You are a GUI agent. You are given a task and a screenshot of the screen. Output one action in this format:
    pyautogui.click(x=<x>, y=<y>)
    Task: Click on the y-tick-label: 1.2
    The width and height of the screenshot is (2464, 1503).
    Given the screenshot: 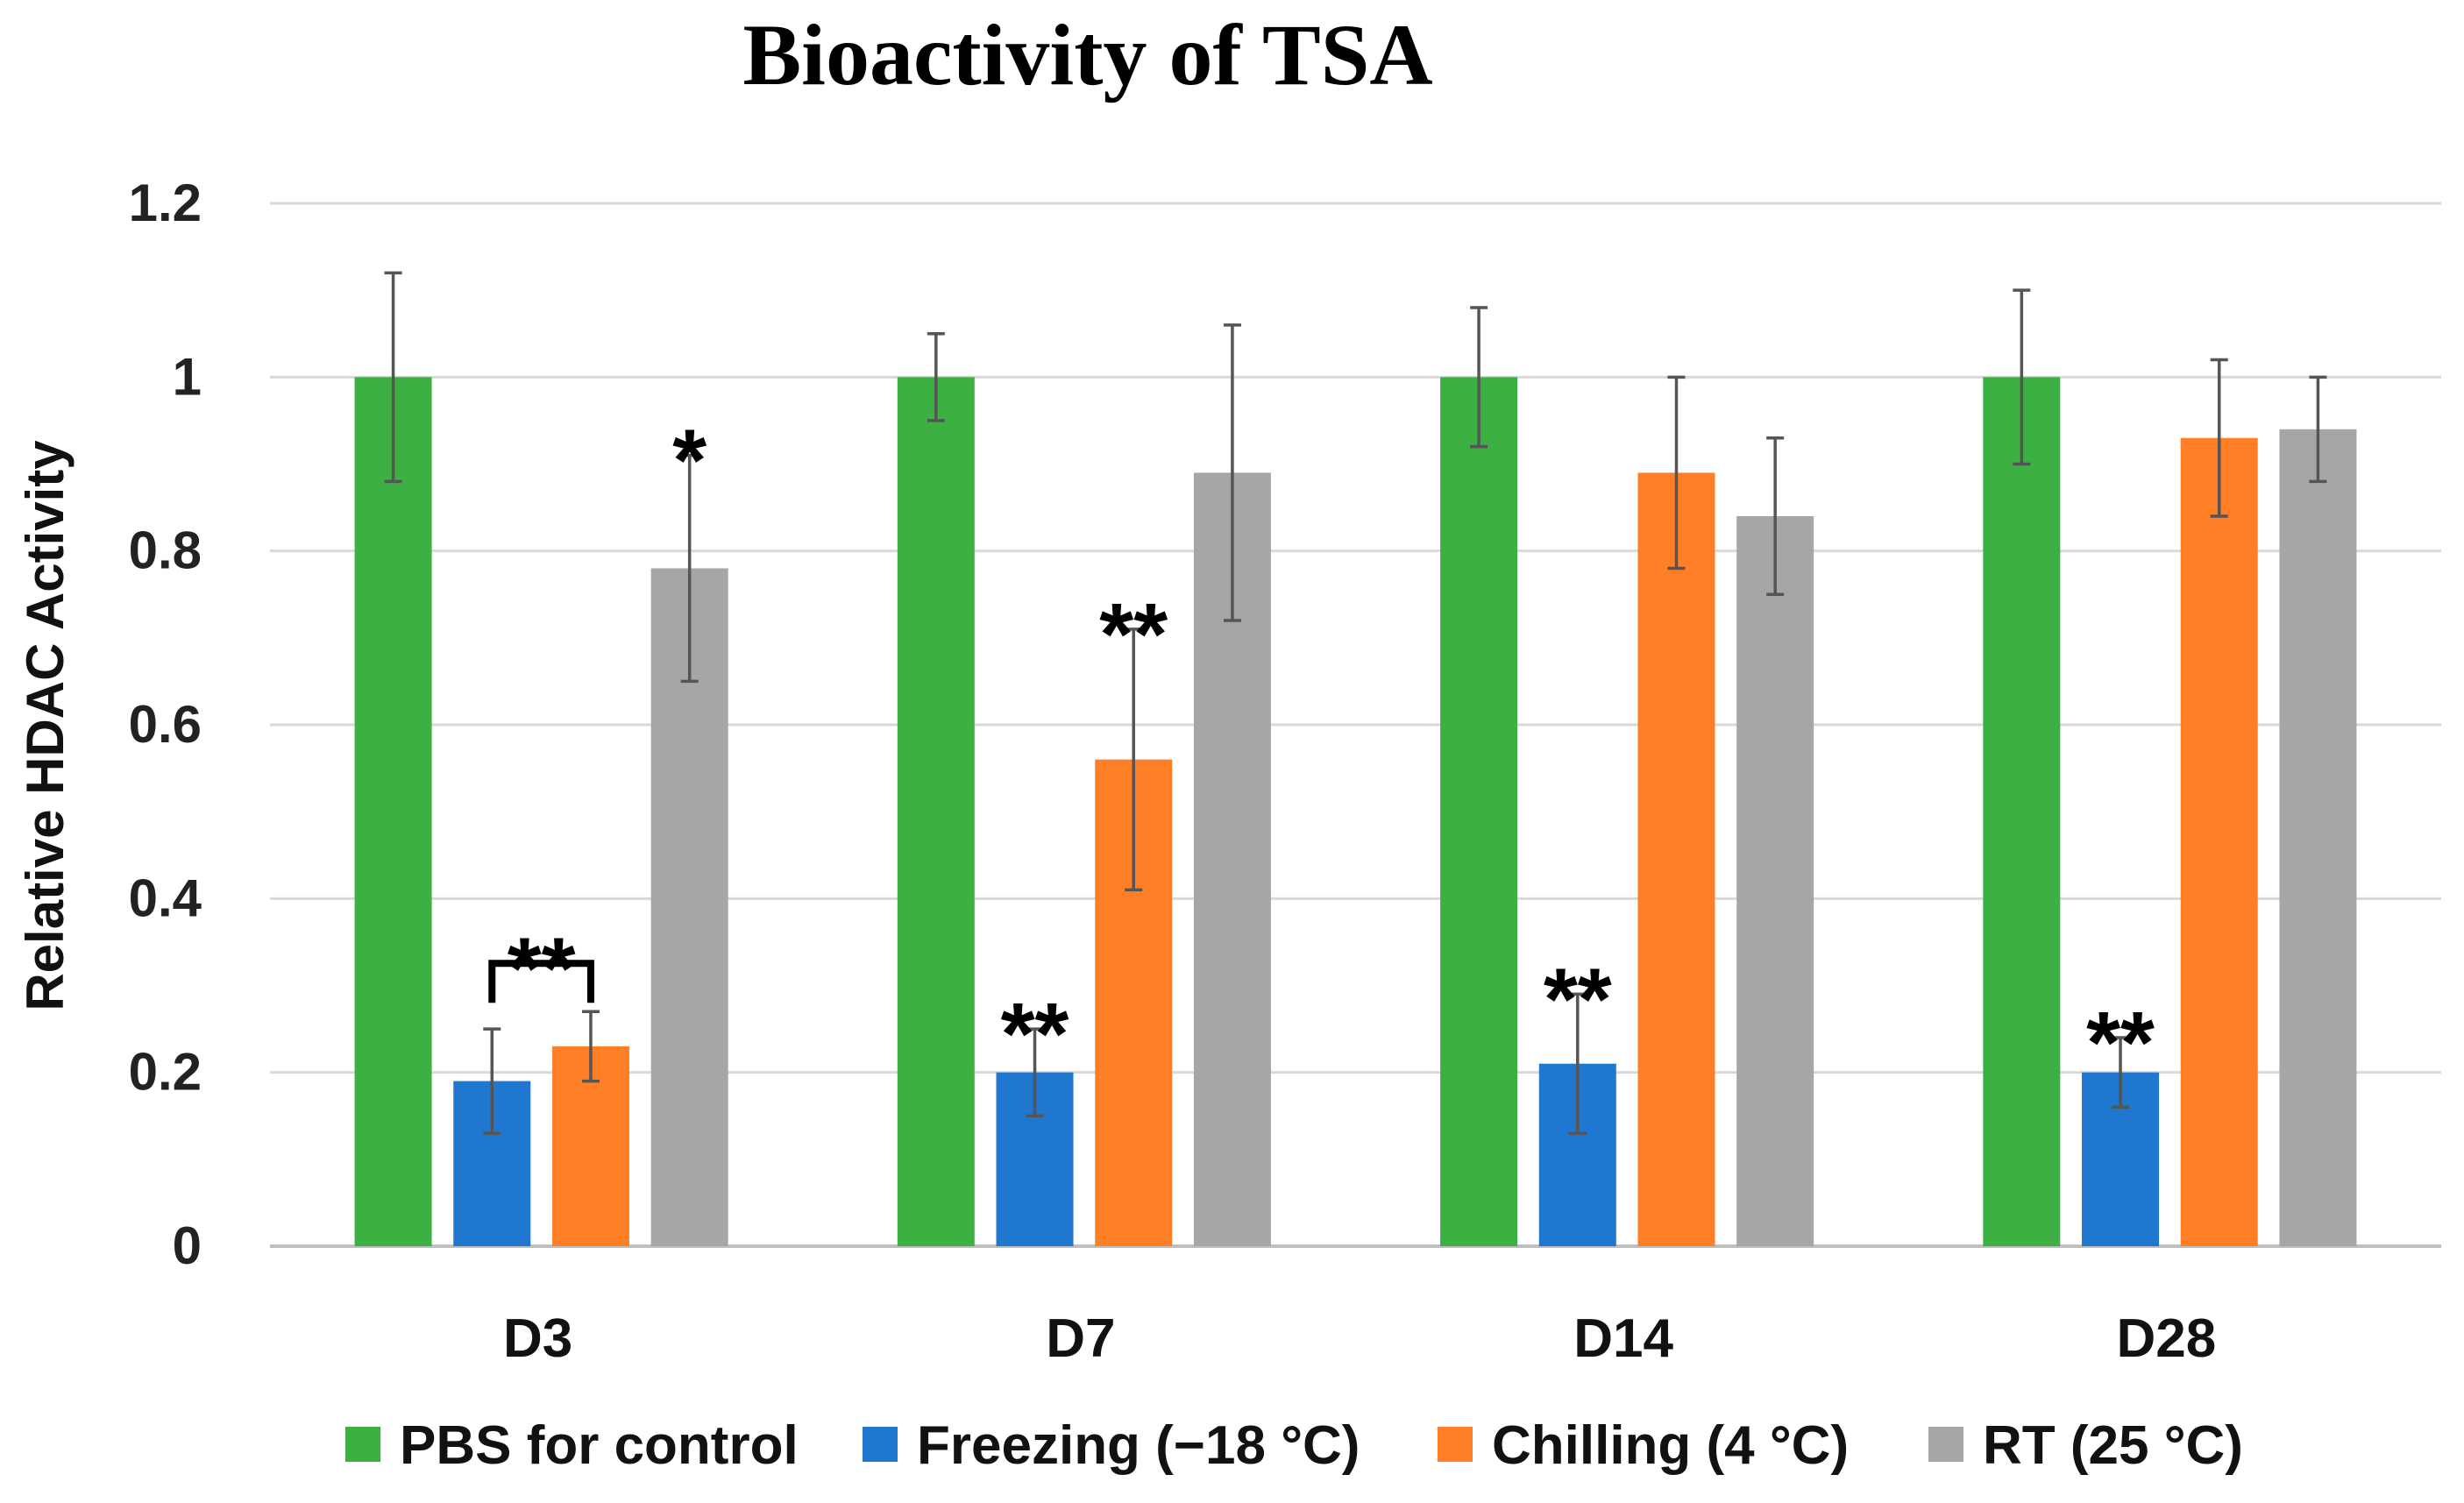 What is the action you would take?
    pyautogui.click(x=165, y=203)
    